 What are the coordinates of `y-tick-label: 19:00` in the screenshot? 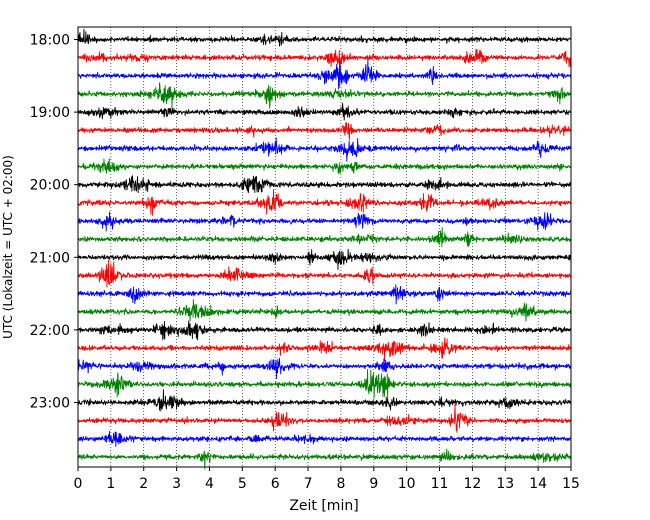 It's located at (50, 113).